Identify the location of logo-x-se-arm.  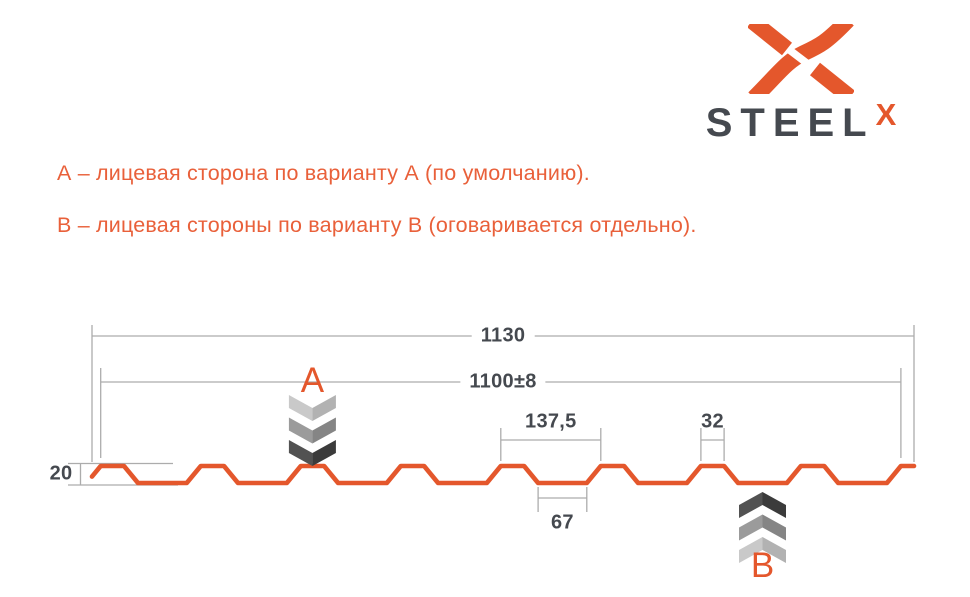
(832, 78).